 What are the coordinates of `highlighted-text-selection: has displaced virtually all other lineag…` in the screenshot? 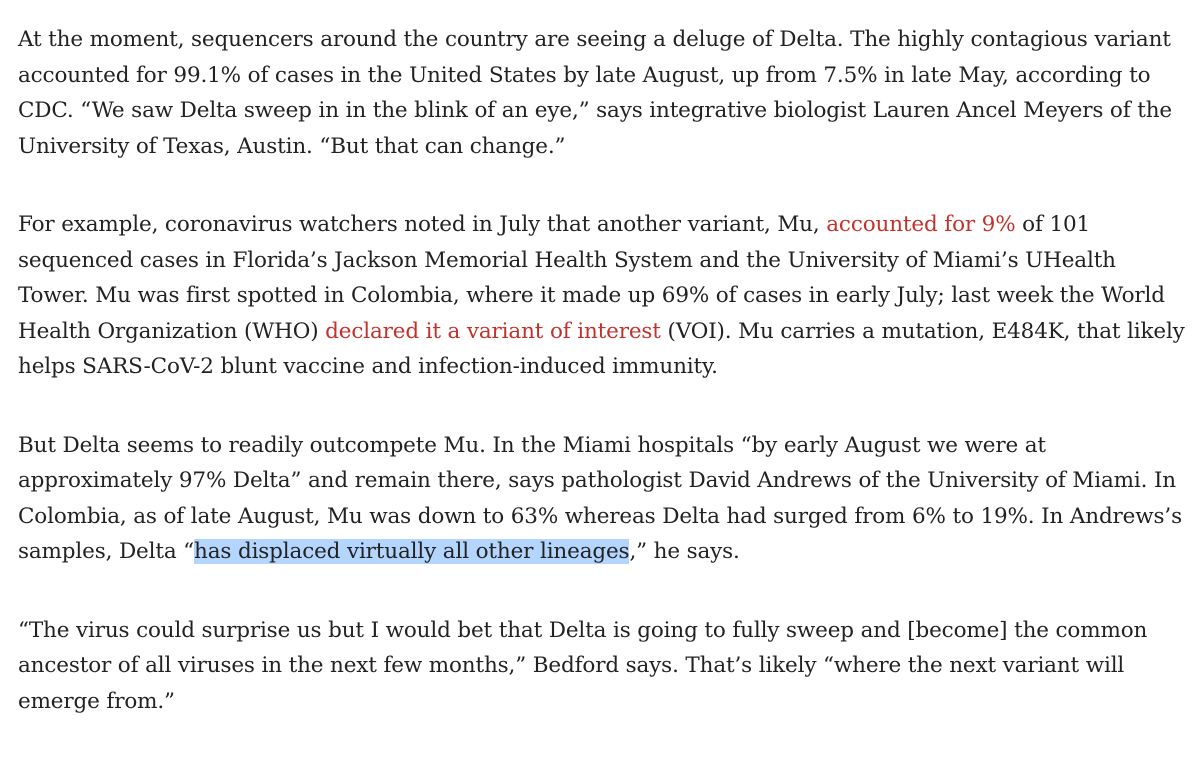 It's located at (412, 551).